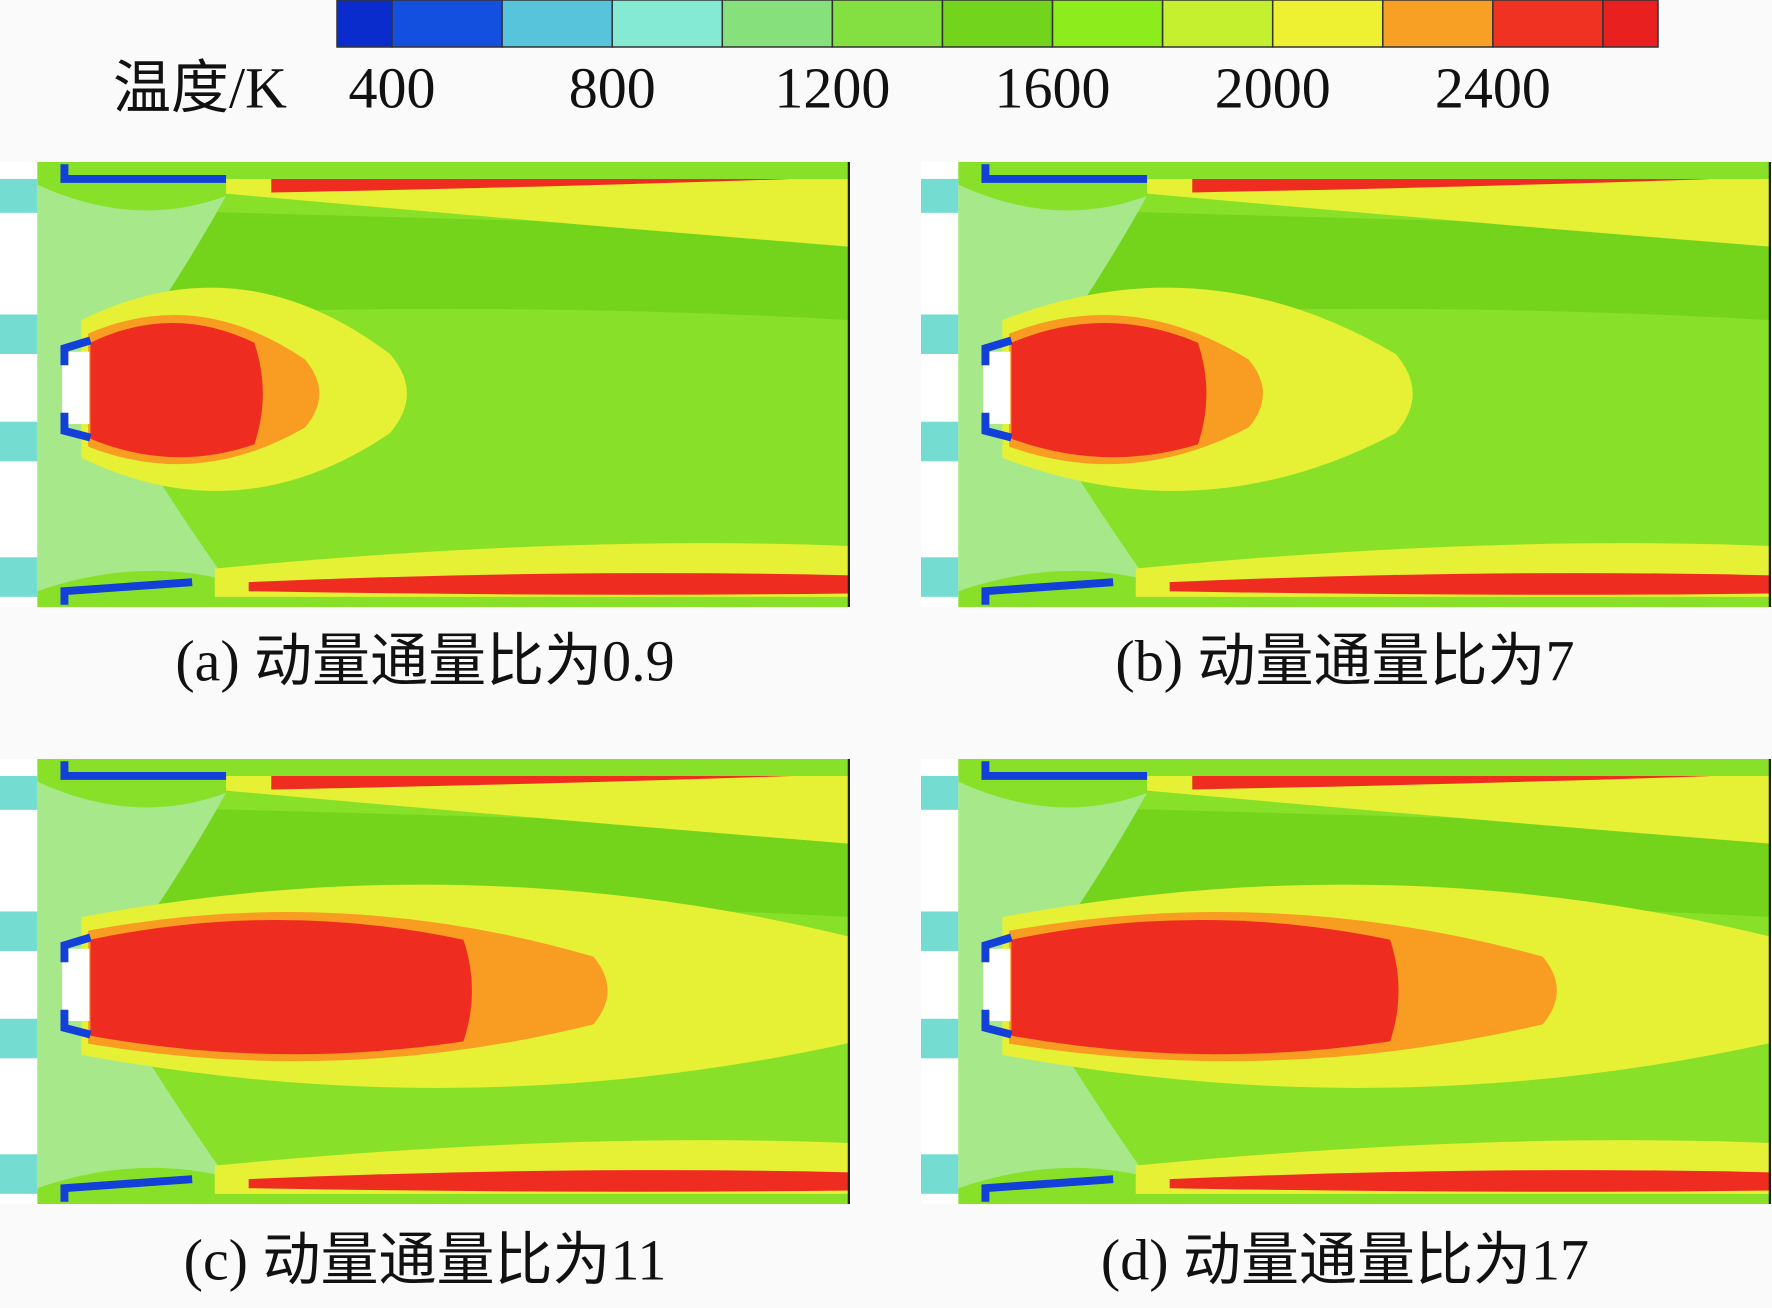 The image size is (1772, 1308). I want to click on colorbar-label: 温度/K, so click(200, 87).